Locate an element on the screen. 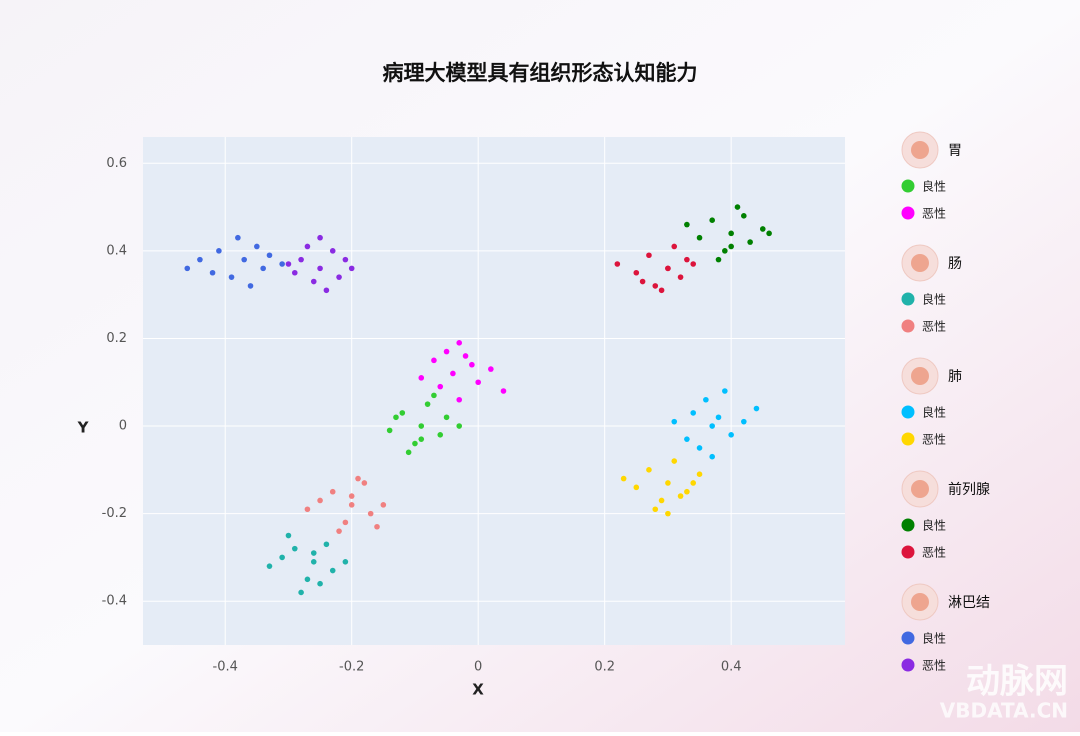 This screenshot has width=1080, height=736. x-axis-label: X is located at coordinates (478, 690).